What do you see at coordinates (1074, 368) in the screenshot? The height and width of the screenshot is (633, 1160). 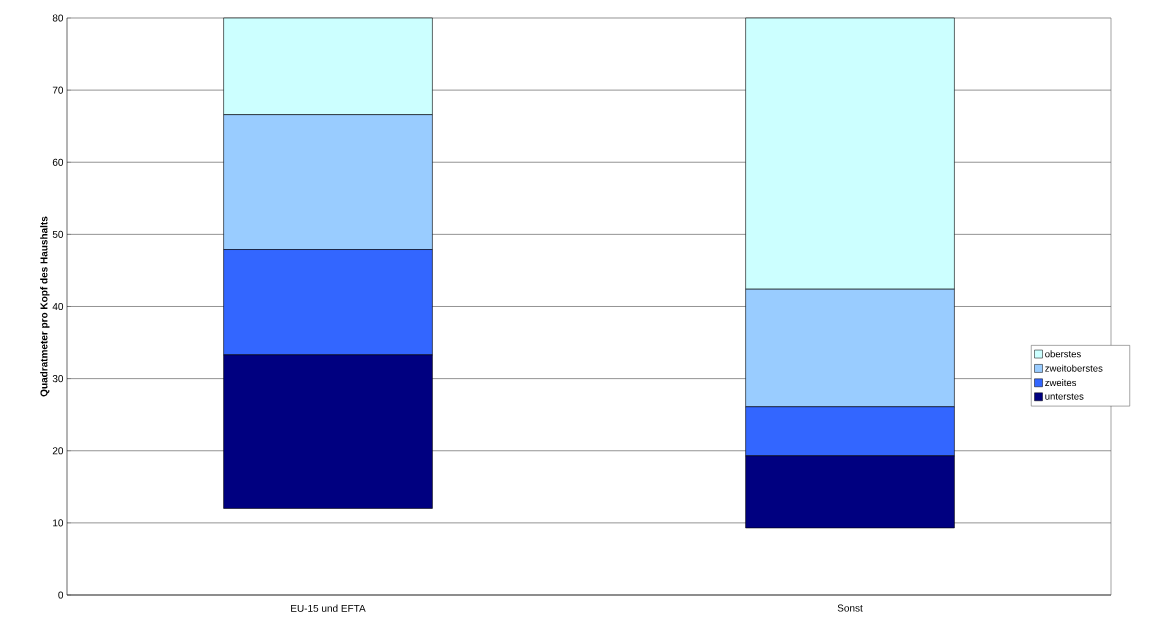 I see `legend-label: zweitoberstes` at bounding box center [1074, 368].